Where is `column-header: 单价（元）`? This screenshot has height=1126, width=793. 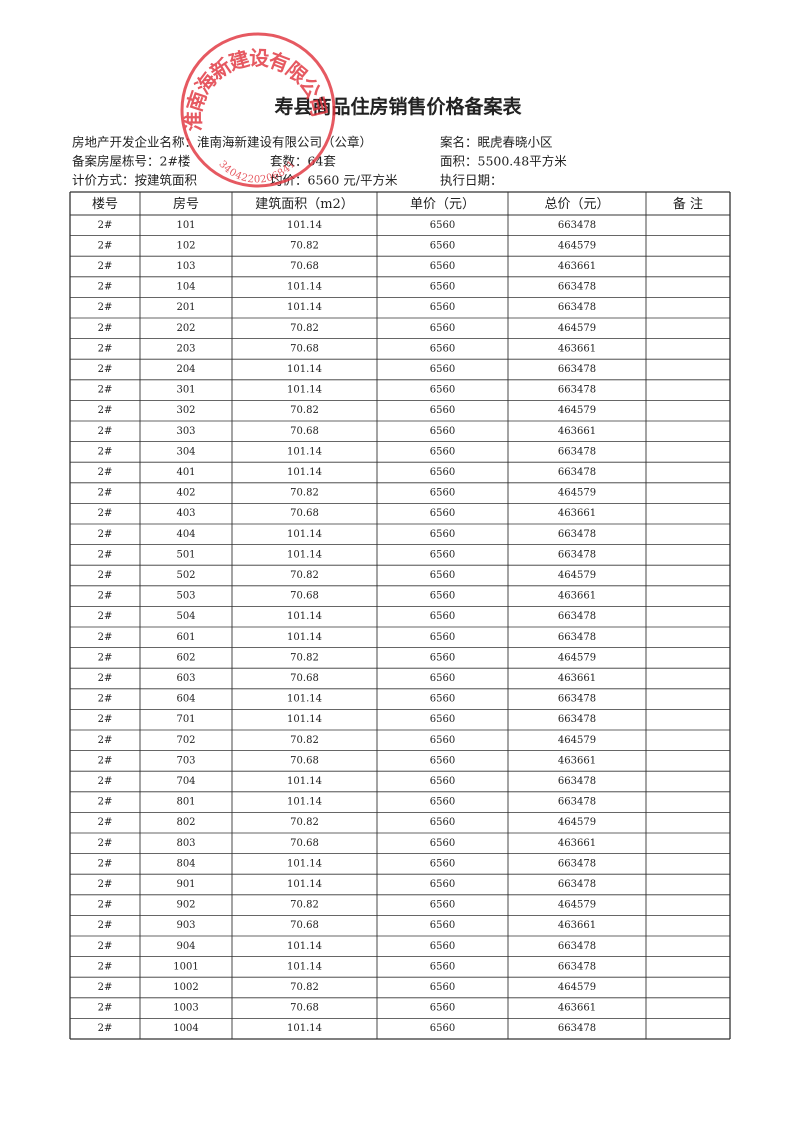
column-header: 单价（元） is located at coordinates (442, 204).